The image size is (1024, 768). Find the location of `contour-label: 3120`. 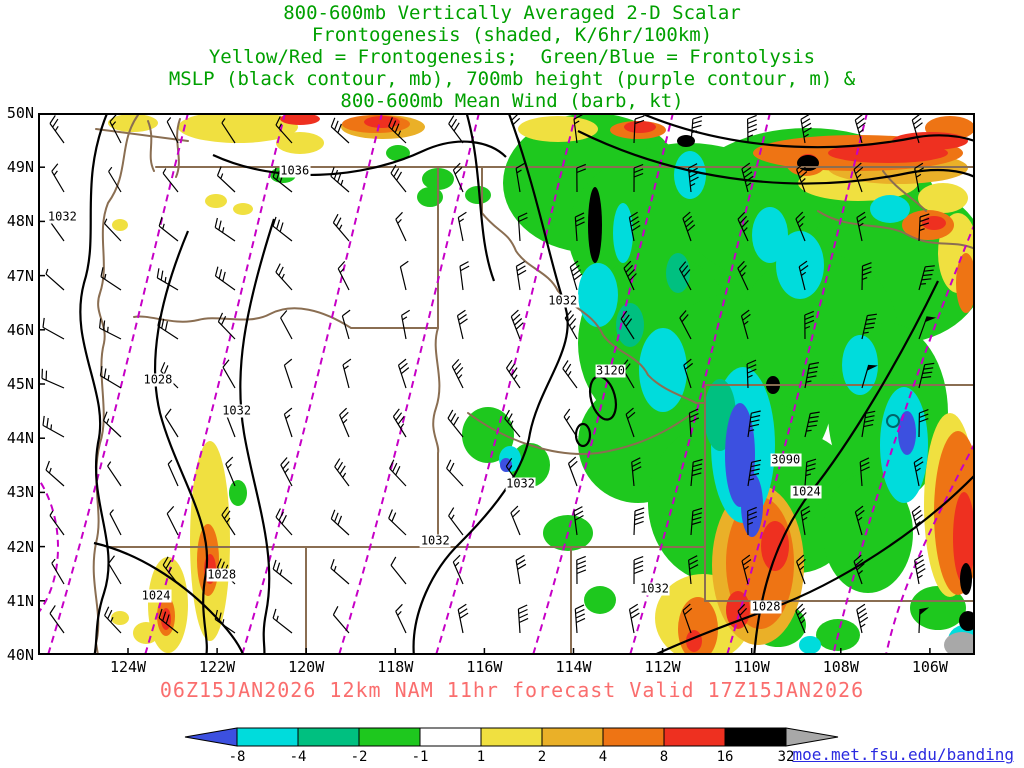

contour-label: 3120 is located at coordinates (610, 370).